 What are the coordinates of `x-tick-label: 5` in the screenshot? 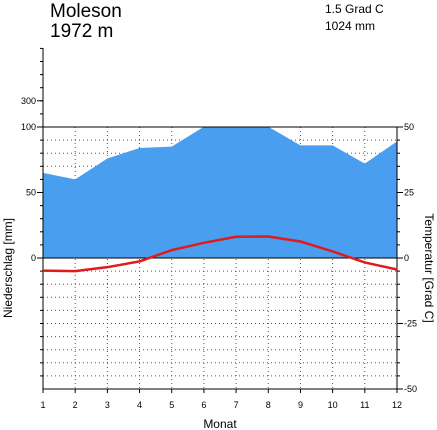 It's located at (171, 405).